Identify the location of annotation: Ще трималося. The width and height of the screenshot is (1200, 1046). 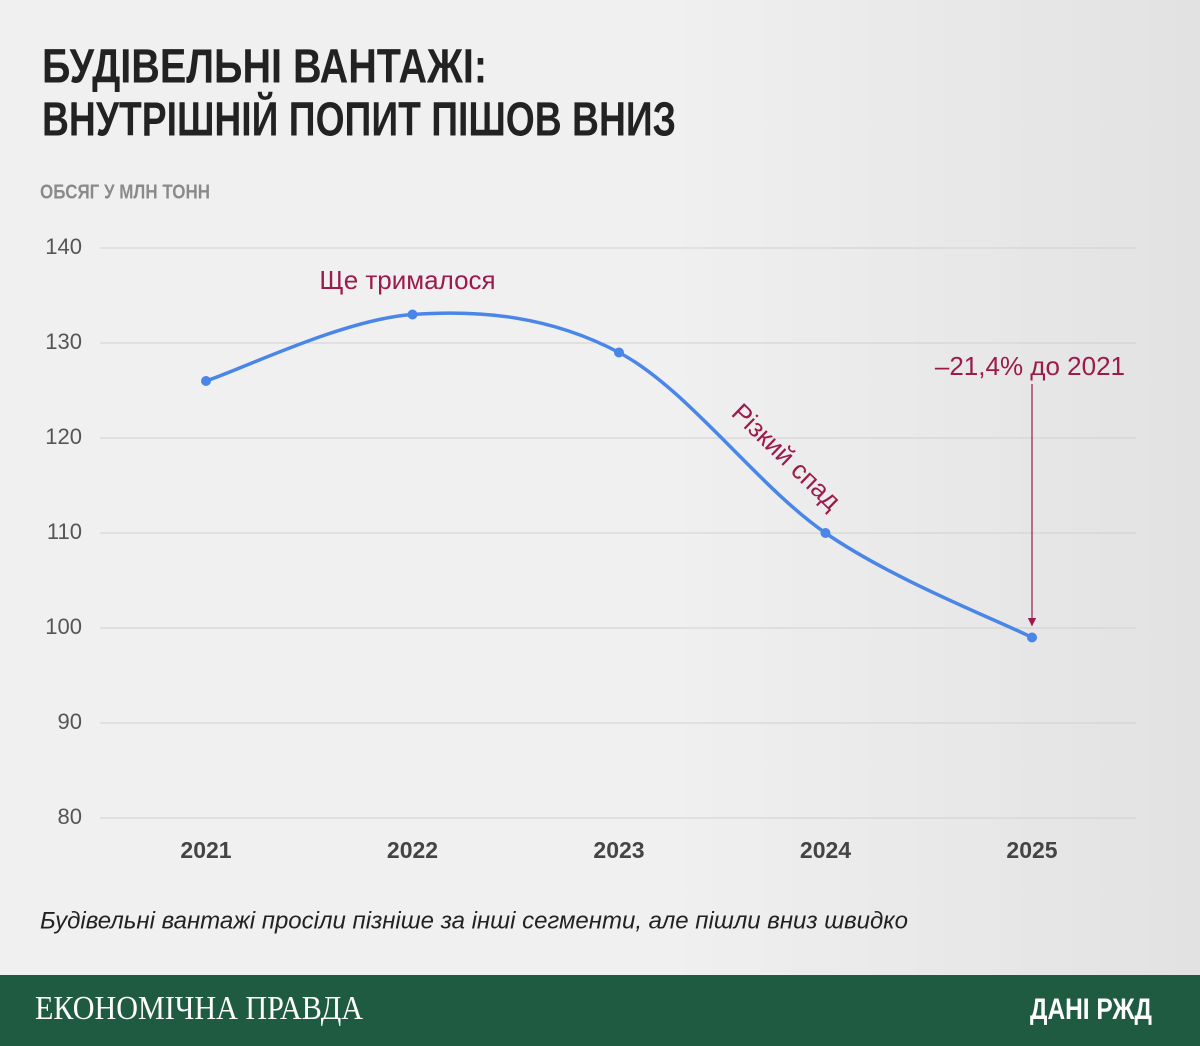
(407, 280).